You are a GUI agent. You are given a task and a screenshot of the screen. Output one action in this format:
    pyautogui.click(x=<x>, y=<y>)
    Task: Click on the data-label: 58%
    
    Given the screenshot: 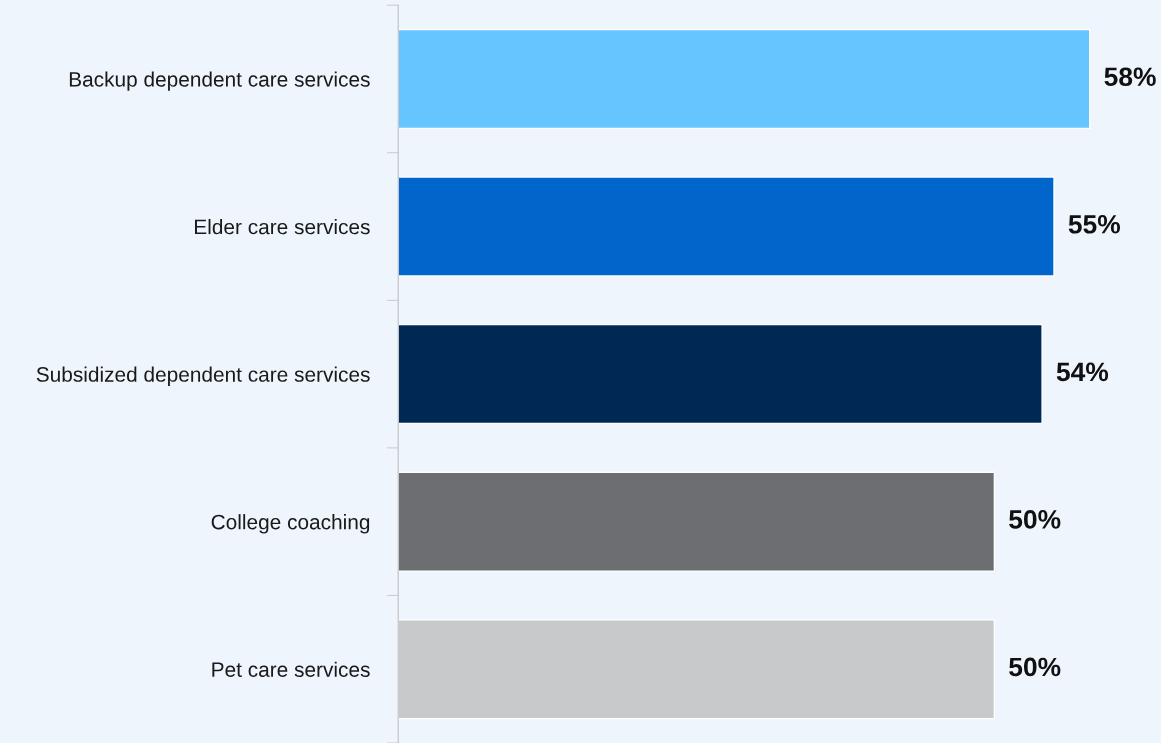 What is the action you would take?
    pyautogui.click(x=1130, y=77)
    